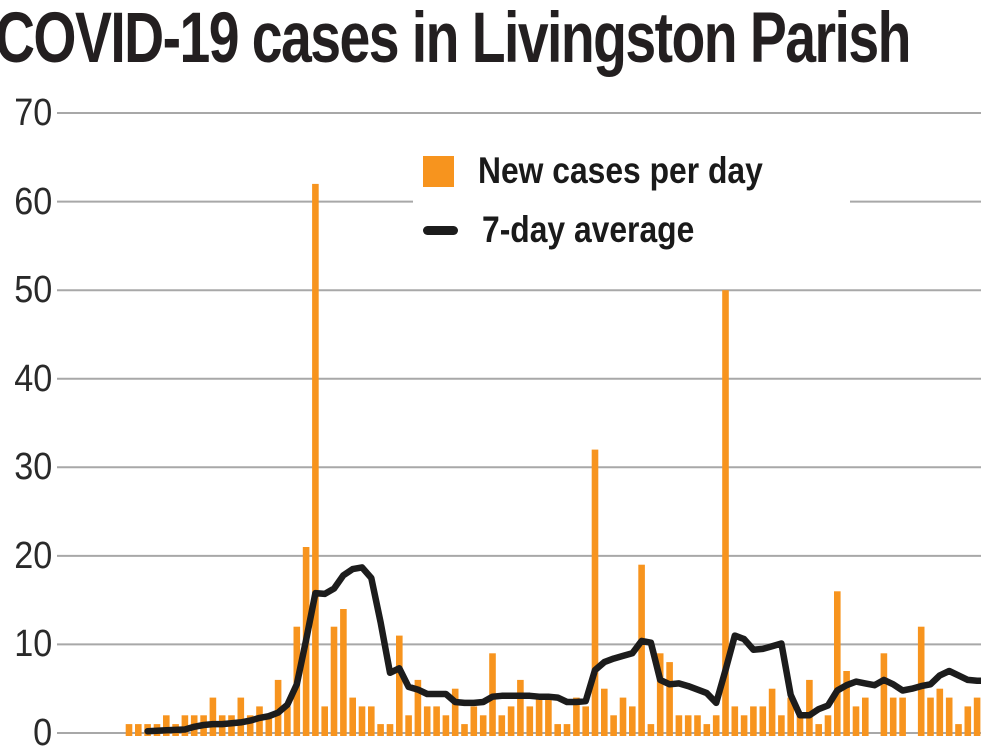 This screenshot has width=981, height=754. What do you see at coordinates (455, 39) in the screenshot?
I see `chart-title: COVID-19 cases in Livingston Parish` at bounding box center [455, 39].